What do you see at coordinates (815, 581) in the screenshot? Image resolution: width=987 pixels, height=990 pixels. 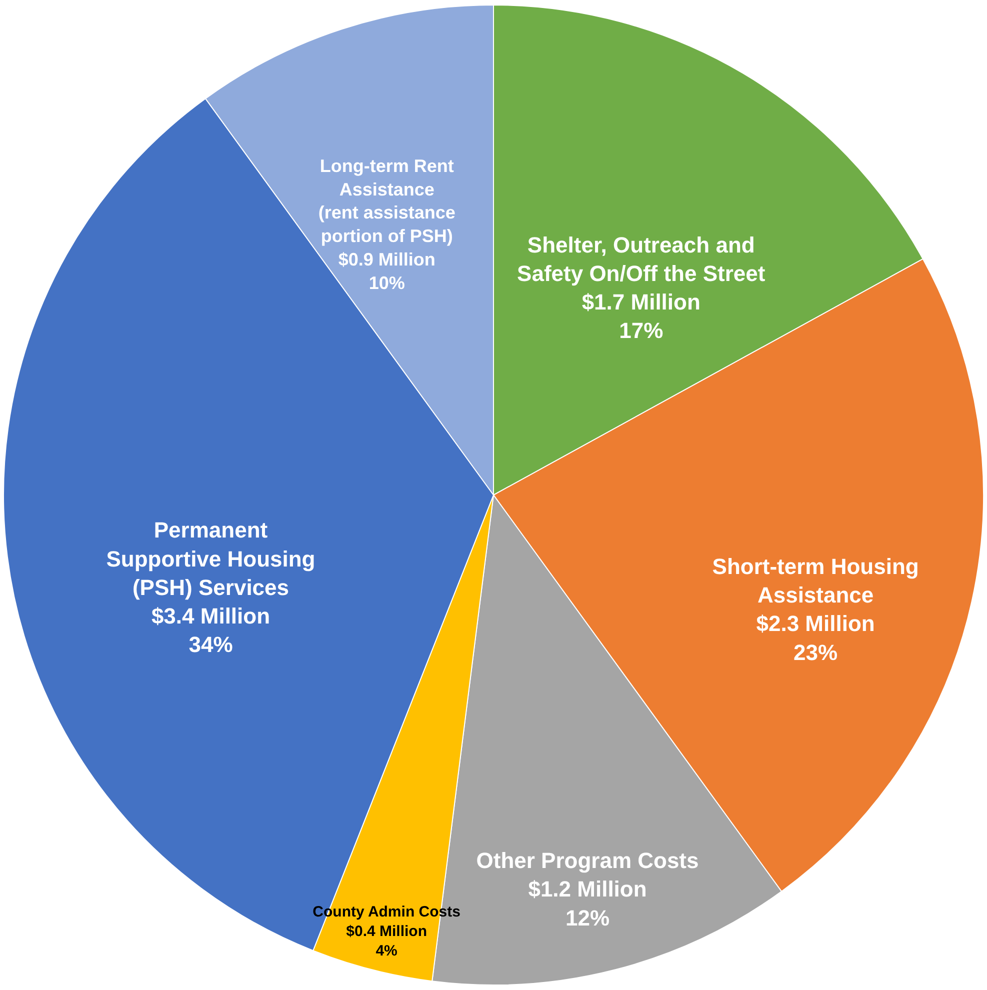 I see `slice-label: Short-term Housing Assistance` at bounding box center [815, 581].